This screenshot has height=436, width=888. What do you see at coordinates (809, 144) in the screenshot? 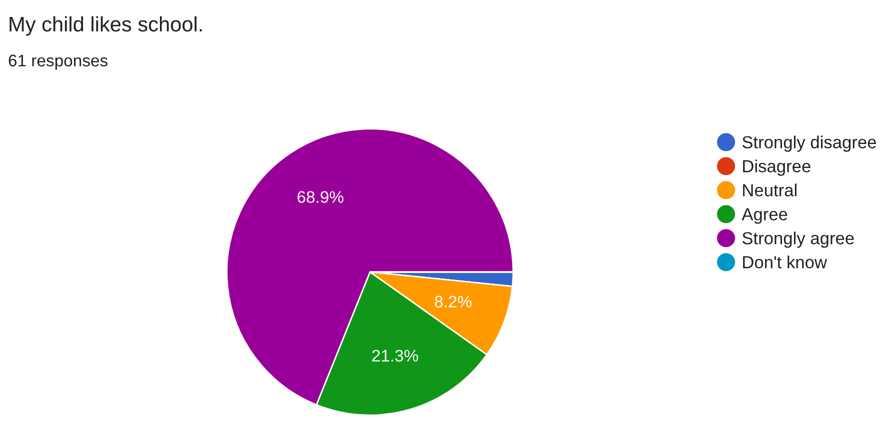
I see `legend-label: Strongly disagree` at bounding box center [809, 144].